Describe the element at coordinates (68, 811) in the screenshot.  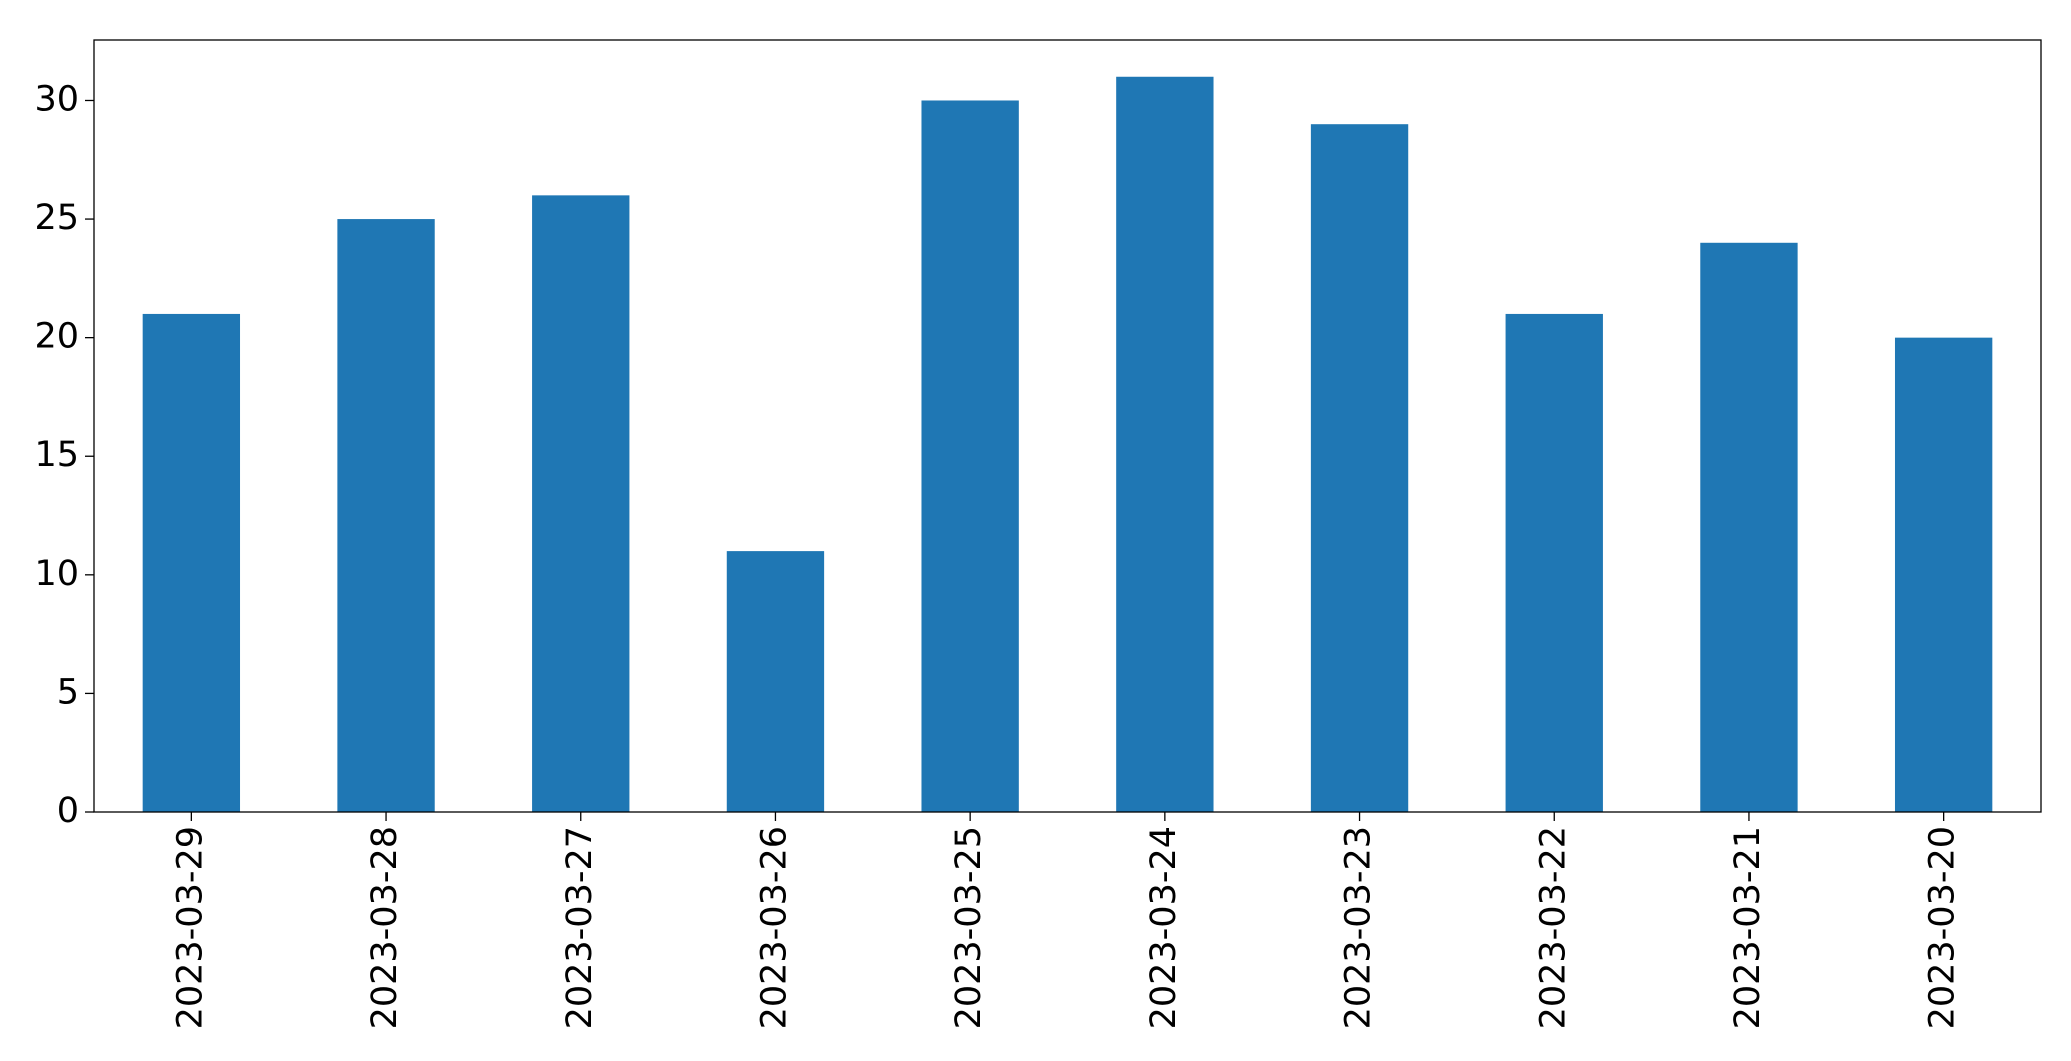
I see `y-tick-label: 0` at that location.